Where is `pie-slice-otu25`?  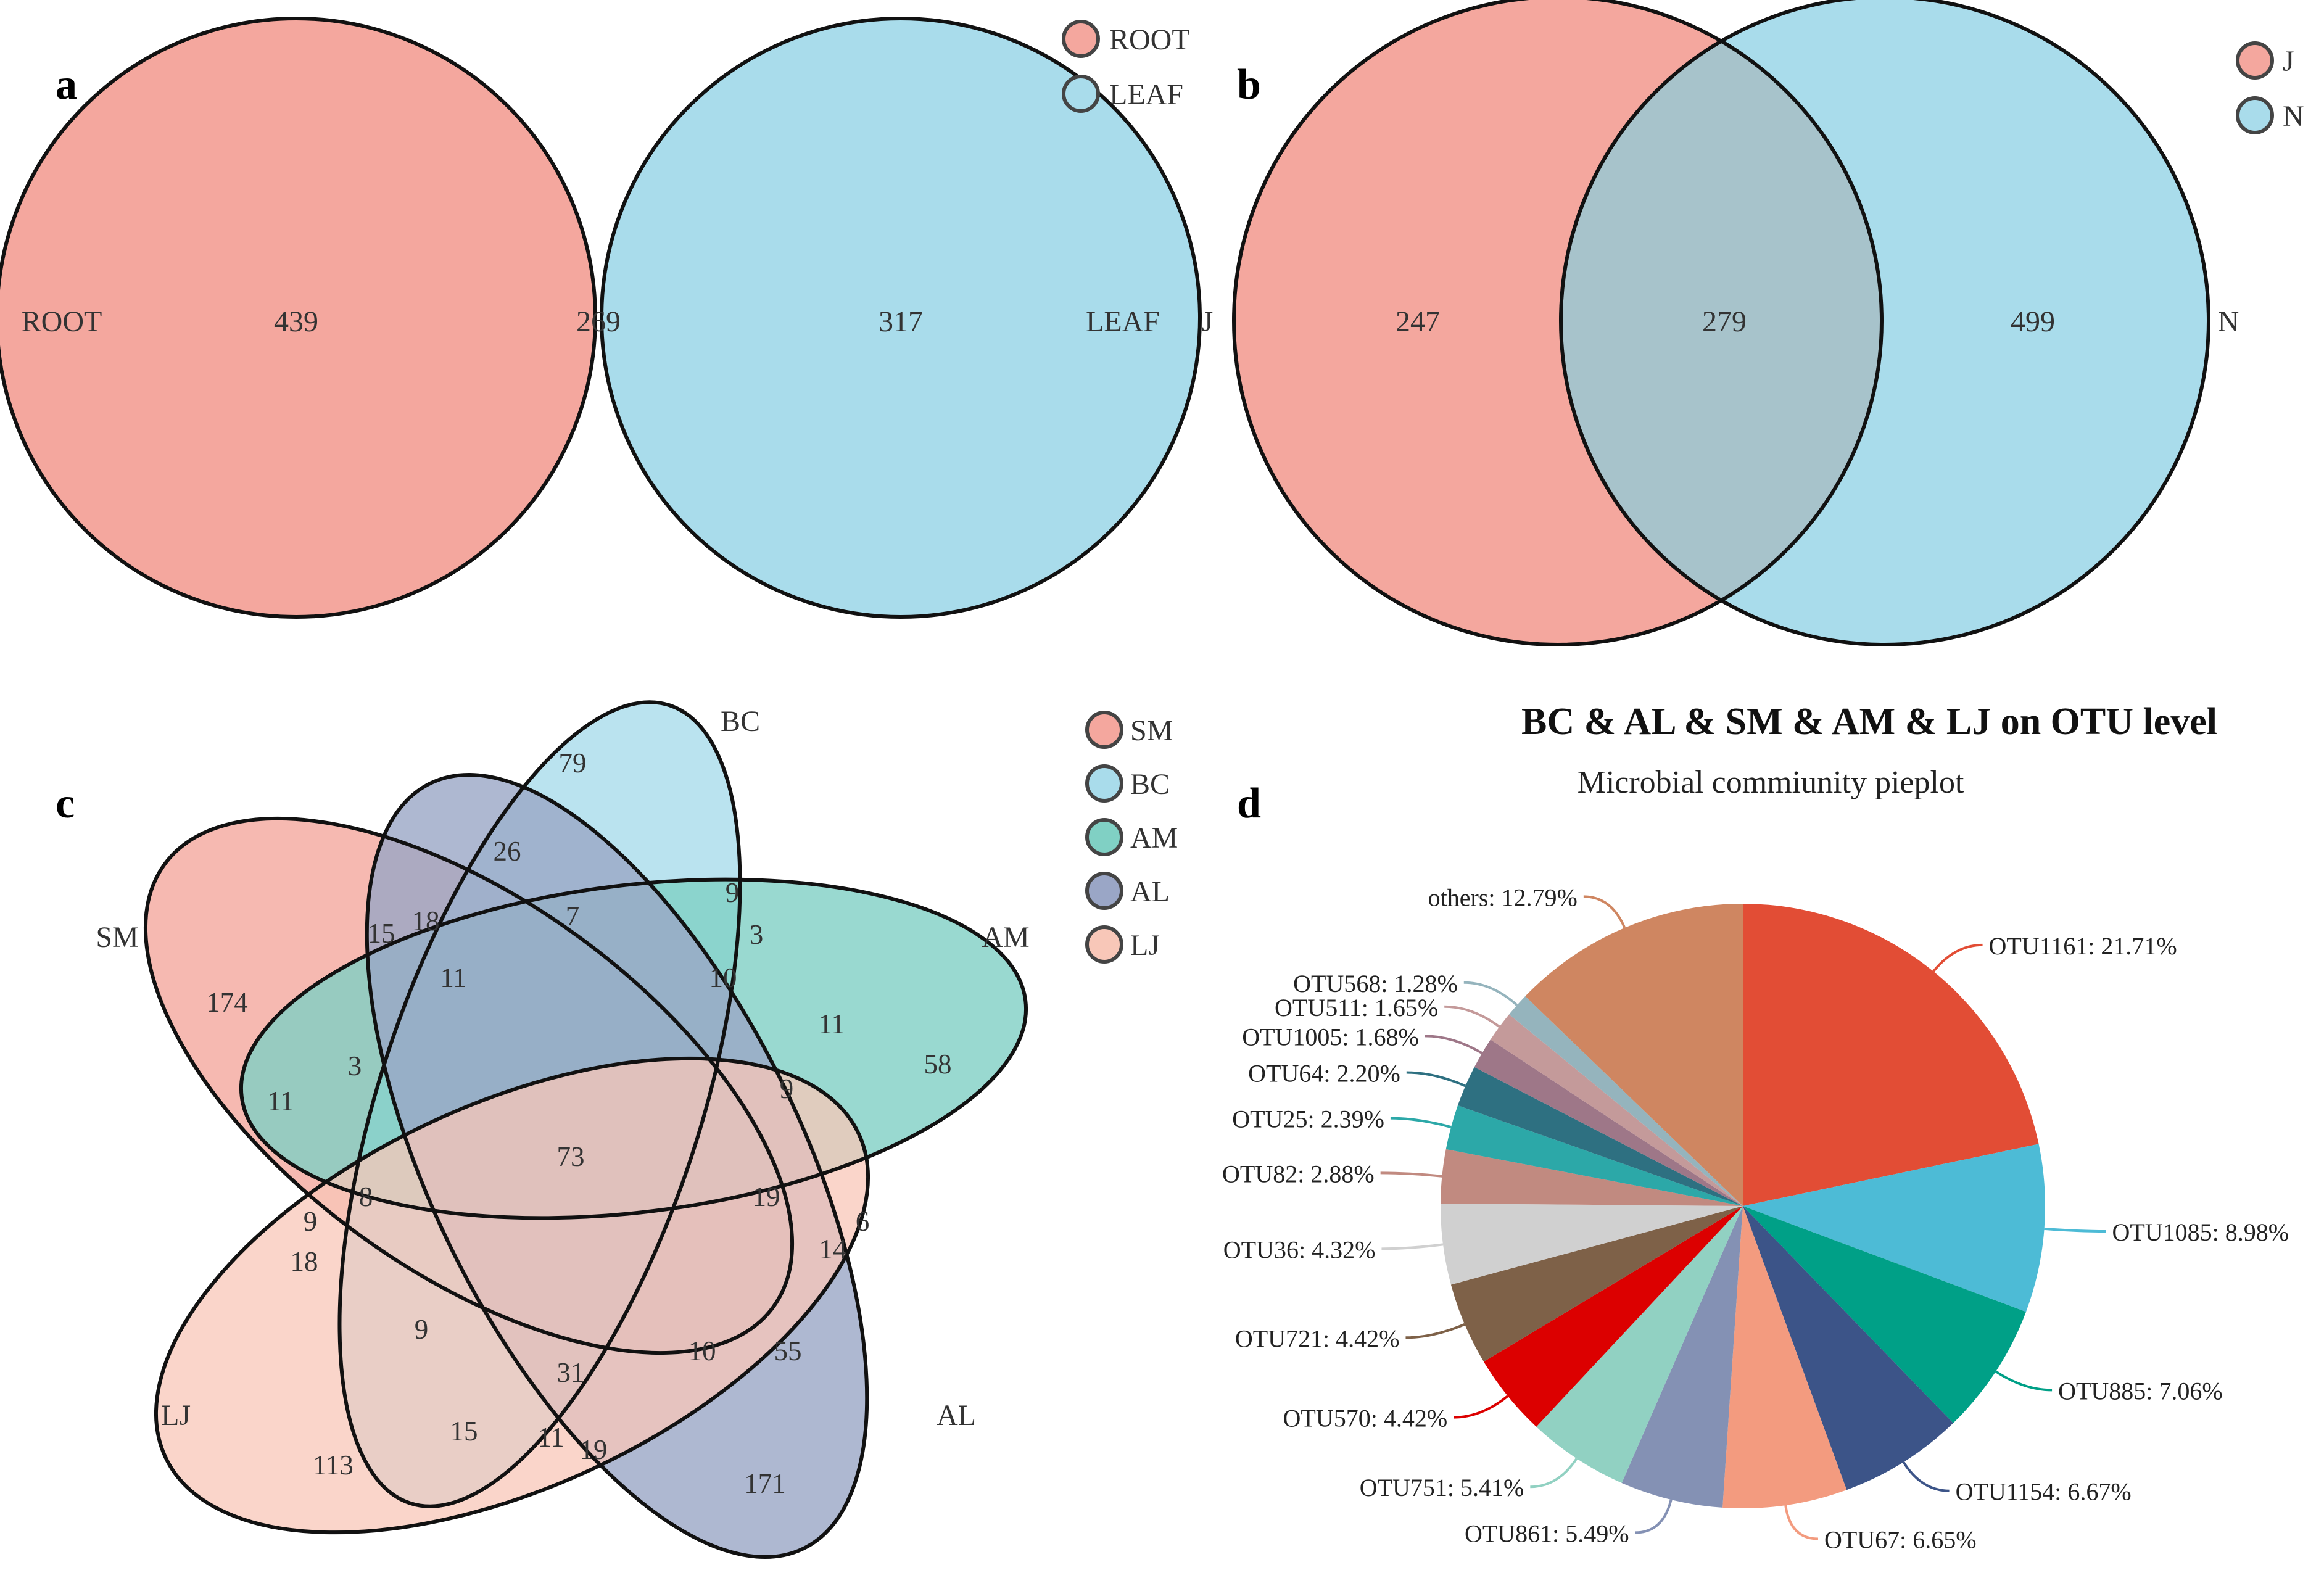 pie-slice-otu25 is located at coordinates (1594, 1155).